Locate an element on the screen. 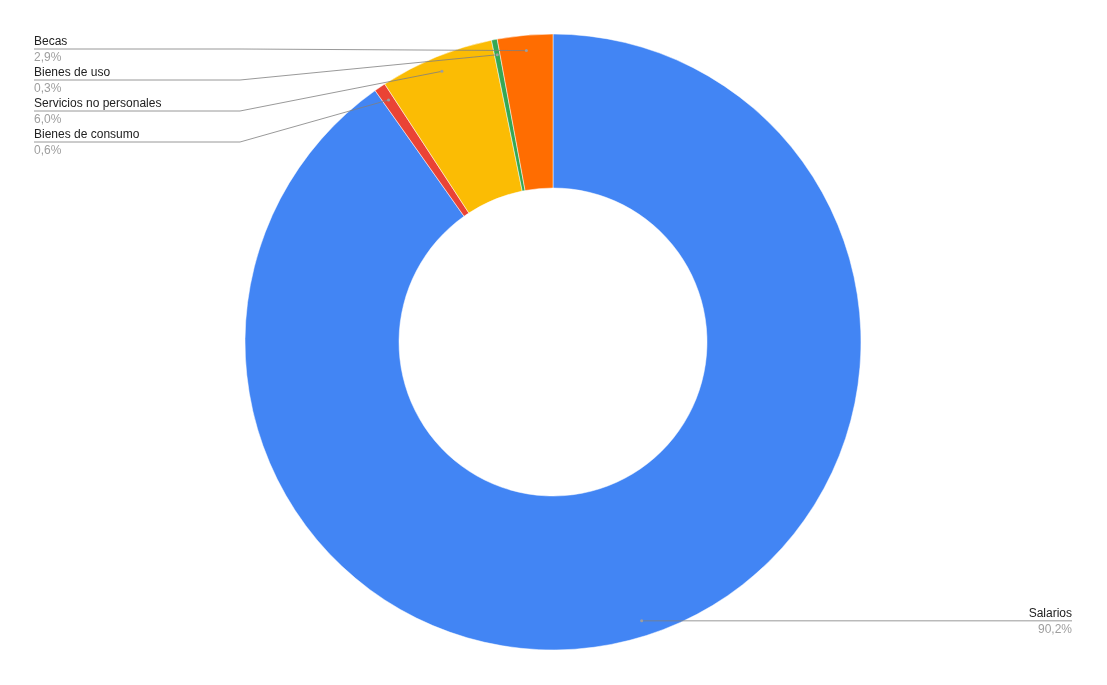 Image resolution: width=1107 pixels, height=685 pixels. data-label: 0,6% is located at coordinates (48, 150).